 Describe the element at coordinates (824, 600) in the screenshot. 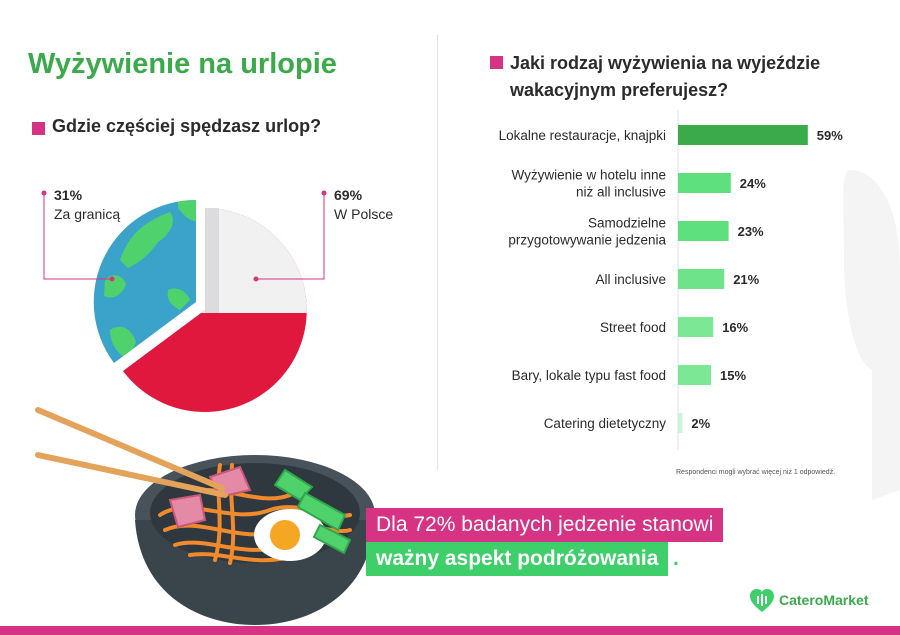

I see `brand-name: CateroMarket` at that location.